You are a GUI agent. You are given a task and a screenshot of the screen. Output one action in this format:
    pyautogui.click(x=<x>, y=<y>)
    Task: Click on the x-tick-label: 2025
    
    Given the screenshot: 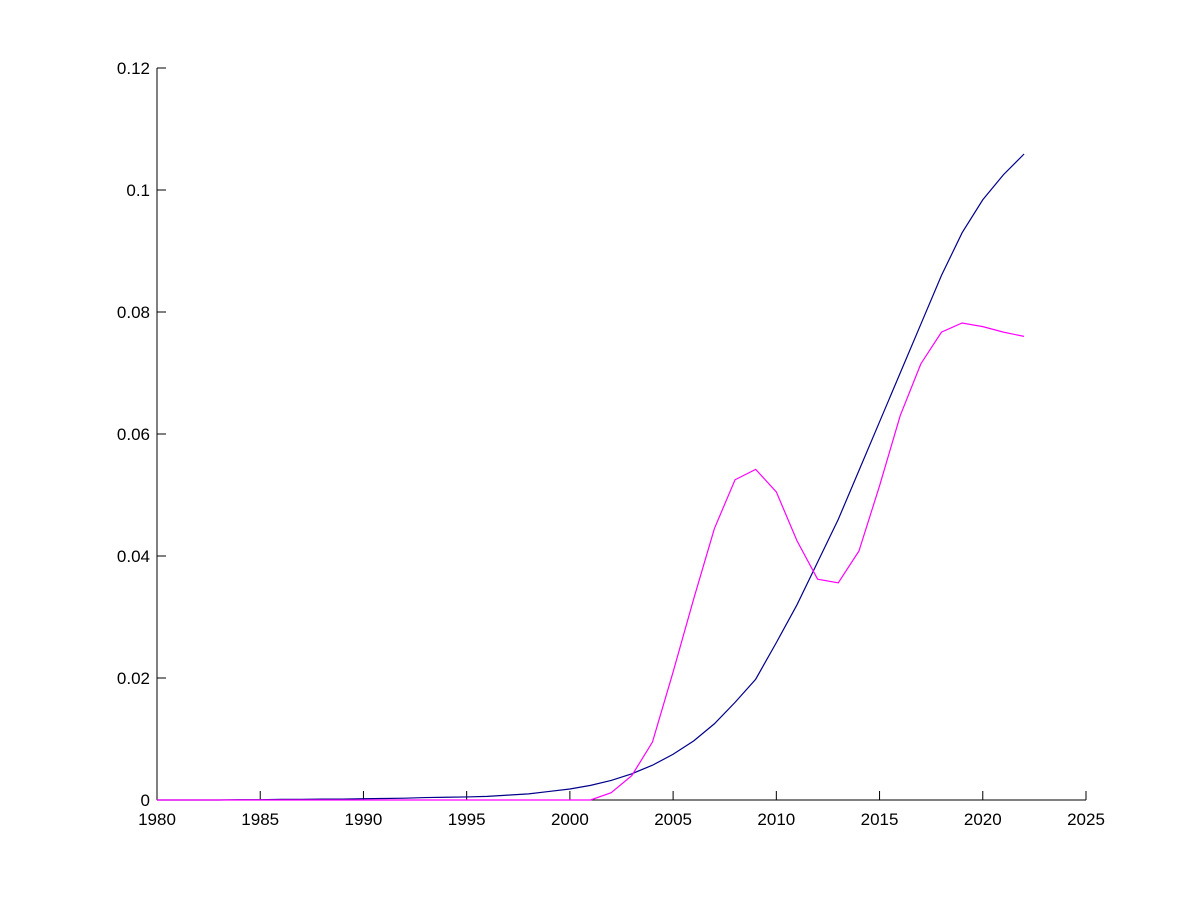 What is the action you would take?
    pyautogui.click(x=1086, y=819)
    